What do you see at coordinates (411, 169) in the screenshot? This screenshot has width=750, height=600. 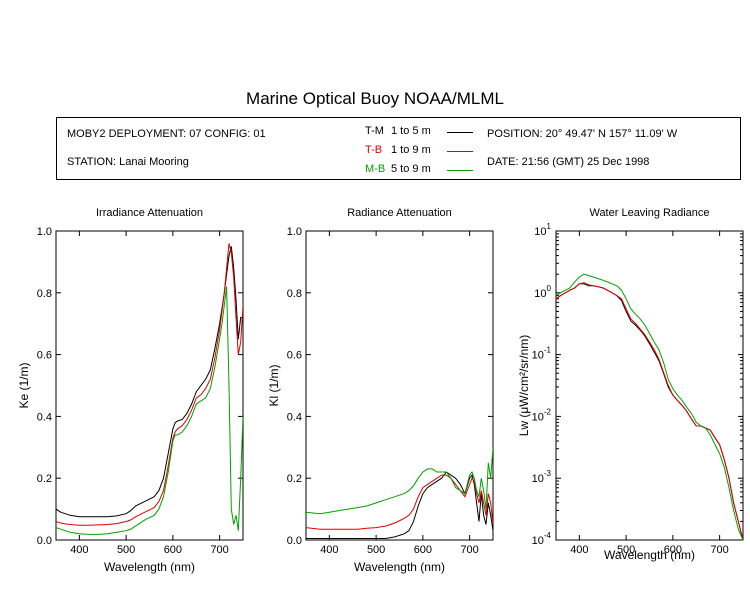 I see `legend-range-mb: 5 to 9 m` at bounding box center [411, 169].